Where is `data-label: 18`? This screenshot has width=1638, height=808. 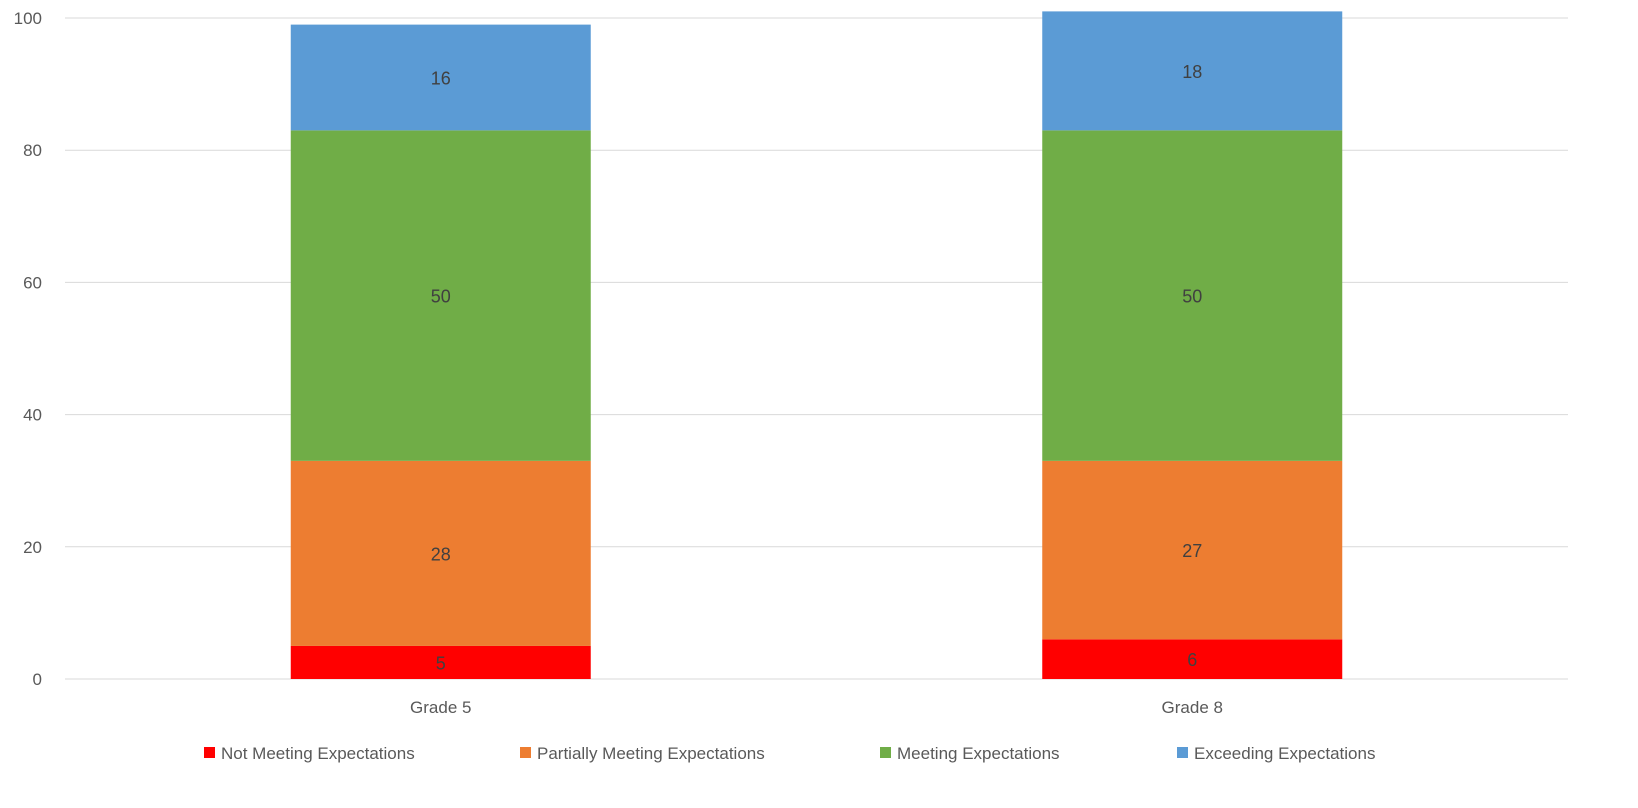 data-label: 18 is located at coordinates (1192, 72).